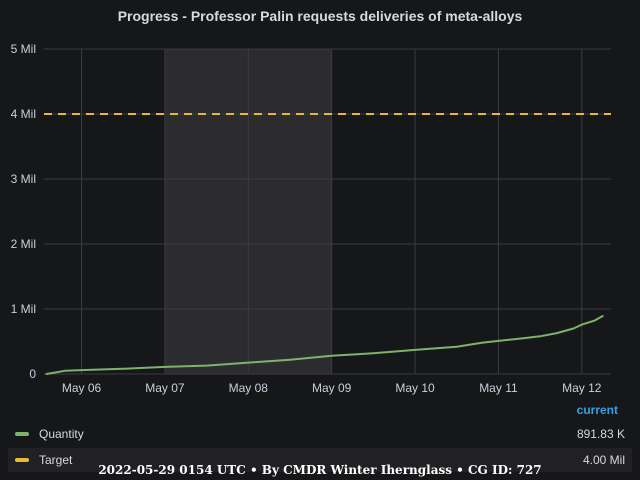 This screenshot has height=480, width=640. I want to click on legend-item-target: Target 4.00 Mil, so click(320, 460).